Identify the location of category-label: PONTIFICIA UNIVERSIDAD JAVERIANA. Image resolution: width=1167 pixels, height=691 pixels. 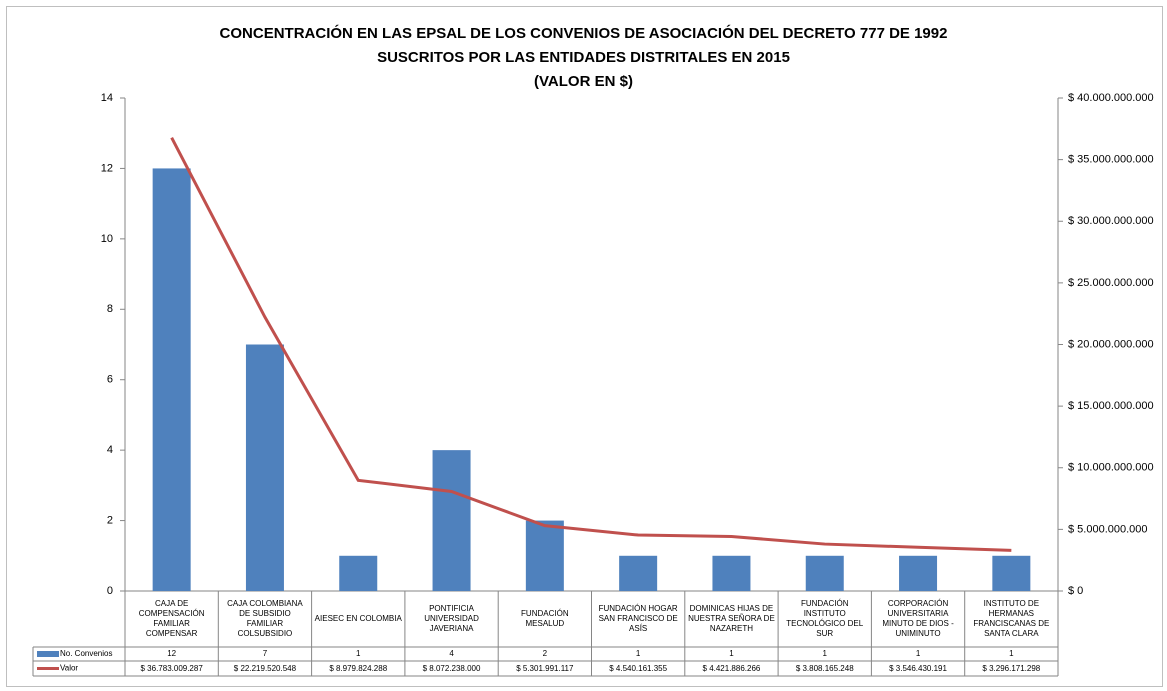
(451, 618).